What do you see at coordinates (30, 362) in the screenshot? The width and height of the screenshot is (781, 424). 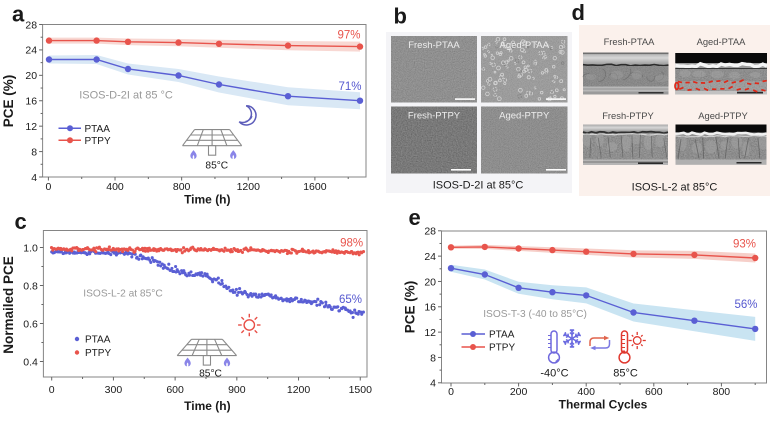 I see `svg-text: 0.4` at bounding box center [30, 362].